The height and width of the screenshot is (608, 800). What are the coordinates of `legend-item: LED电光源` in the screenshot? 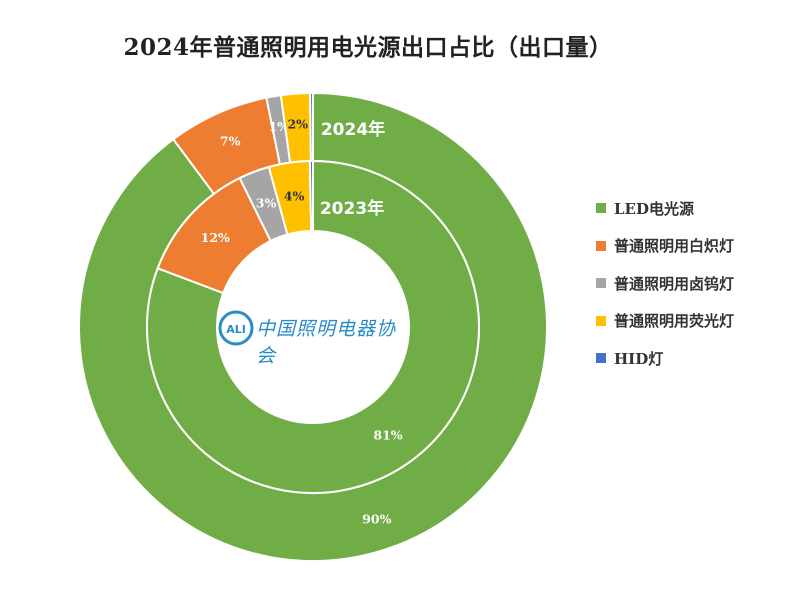 It's located at (665, 208).